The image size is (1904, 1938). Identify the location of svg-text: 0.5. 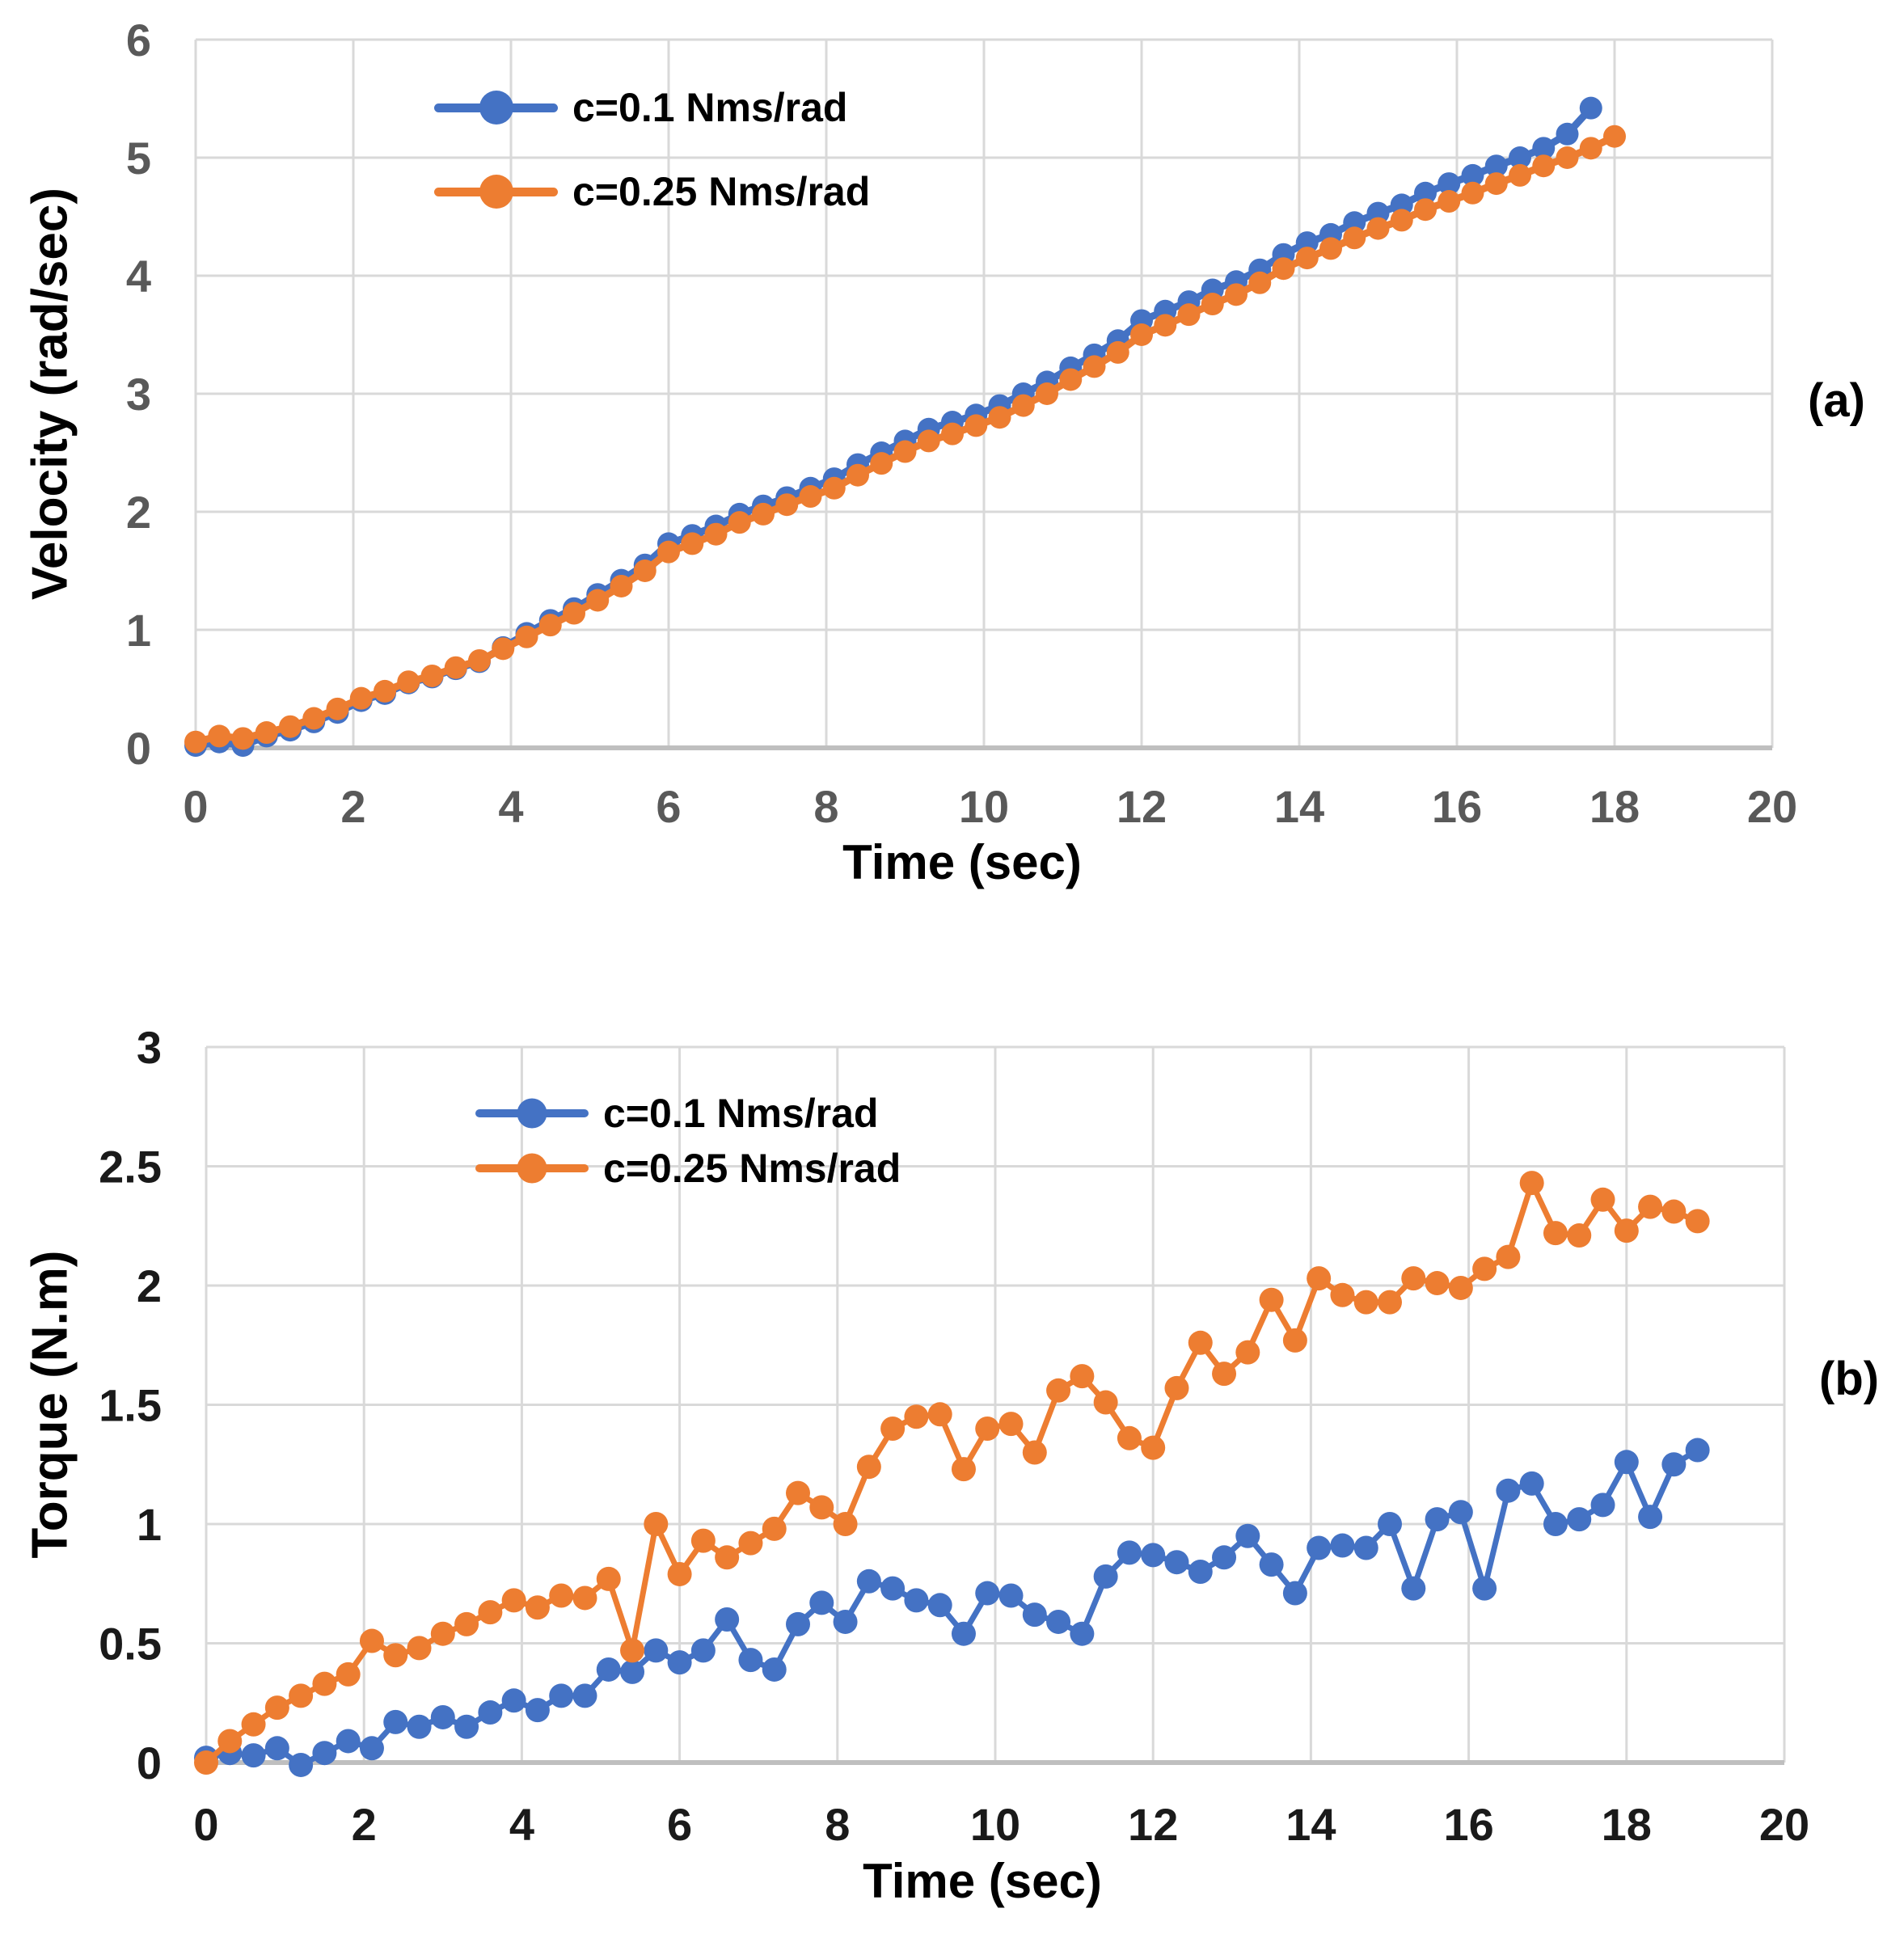
(131, 1644).